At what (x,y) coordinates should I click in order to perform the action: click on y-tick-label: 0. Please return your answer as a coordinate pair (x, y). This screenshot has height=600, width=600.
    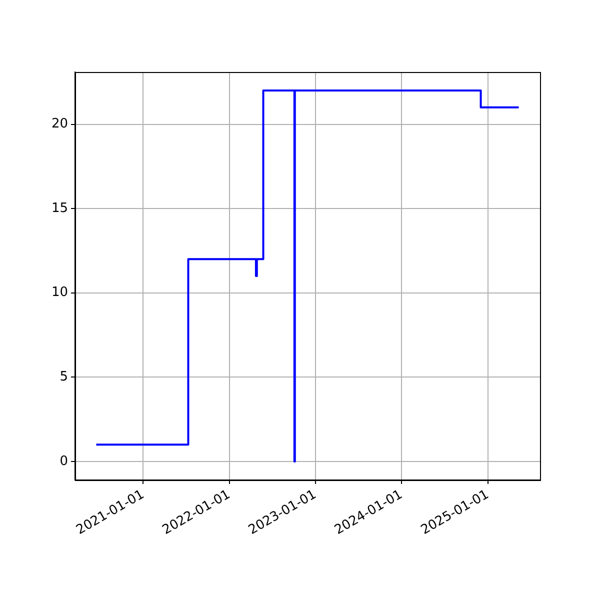
    Looking at the image, I should click on (64, 461).